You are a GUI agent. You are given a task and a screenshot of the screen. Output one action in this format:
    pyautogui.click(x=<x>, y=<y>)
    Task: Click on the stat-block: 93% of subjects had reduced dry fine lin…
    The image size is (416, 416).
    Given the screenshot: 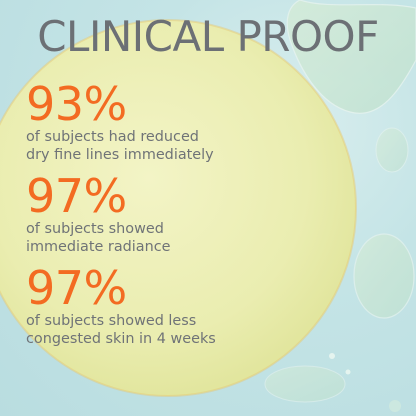 What is the action you would take?
    pyautogui.click(x=120, y=122)
    